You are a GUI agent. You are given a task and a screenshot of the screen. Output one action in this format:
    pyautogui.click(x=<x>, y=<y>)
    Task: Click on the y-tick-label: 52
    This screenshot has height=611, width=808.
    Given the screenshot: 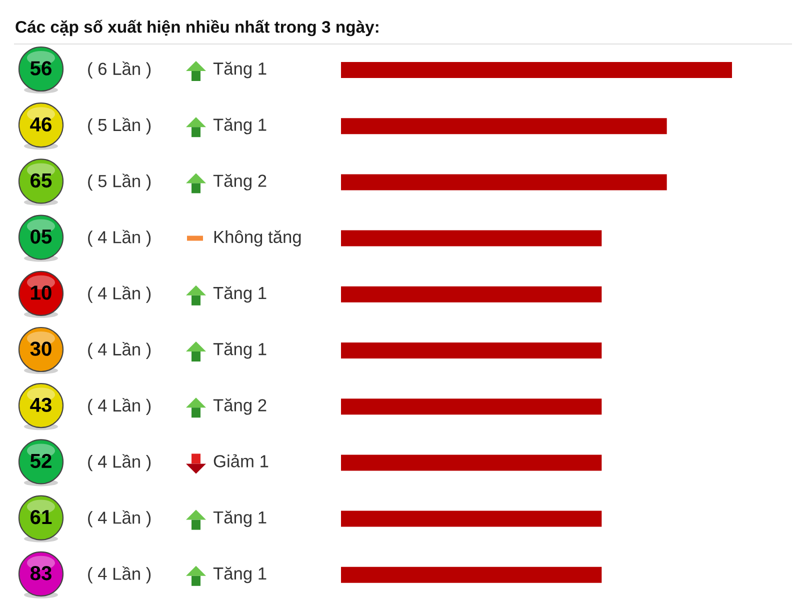 What is the action you would take?
    pyautogui.click(x=41, y=461)
    